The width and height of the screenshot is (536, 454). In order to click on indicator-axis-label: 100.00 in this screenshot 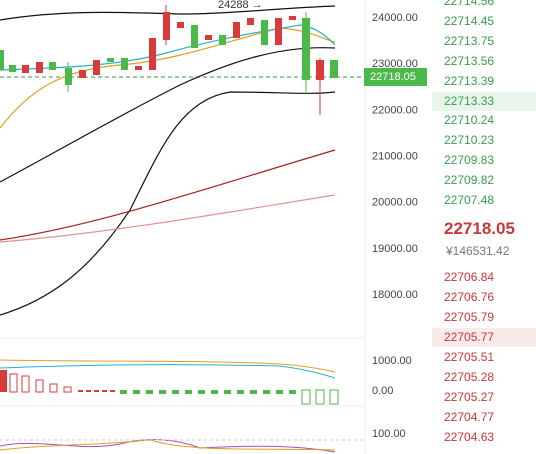, I will do `click(389, 434)`.